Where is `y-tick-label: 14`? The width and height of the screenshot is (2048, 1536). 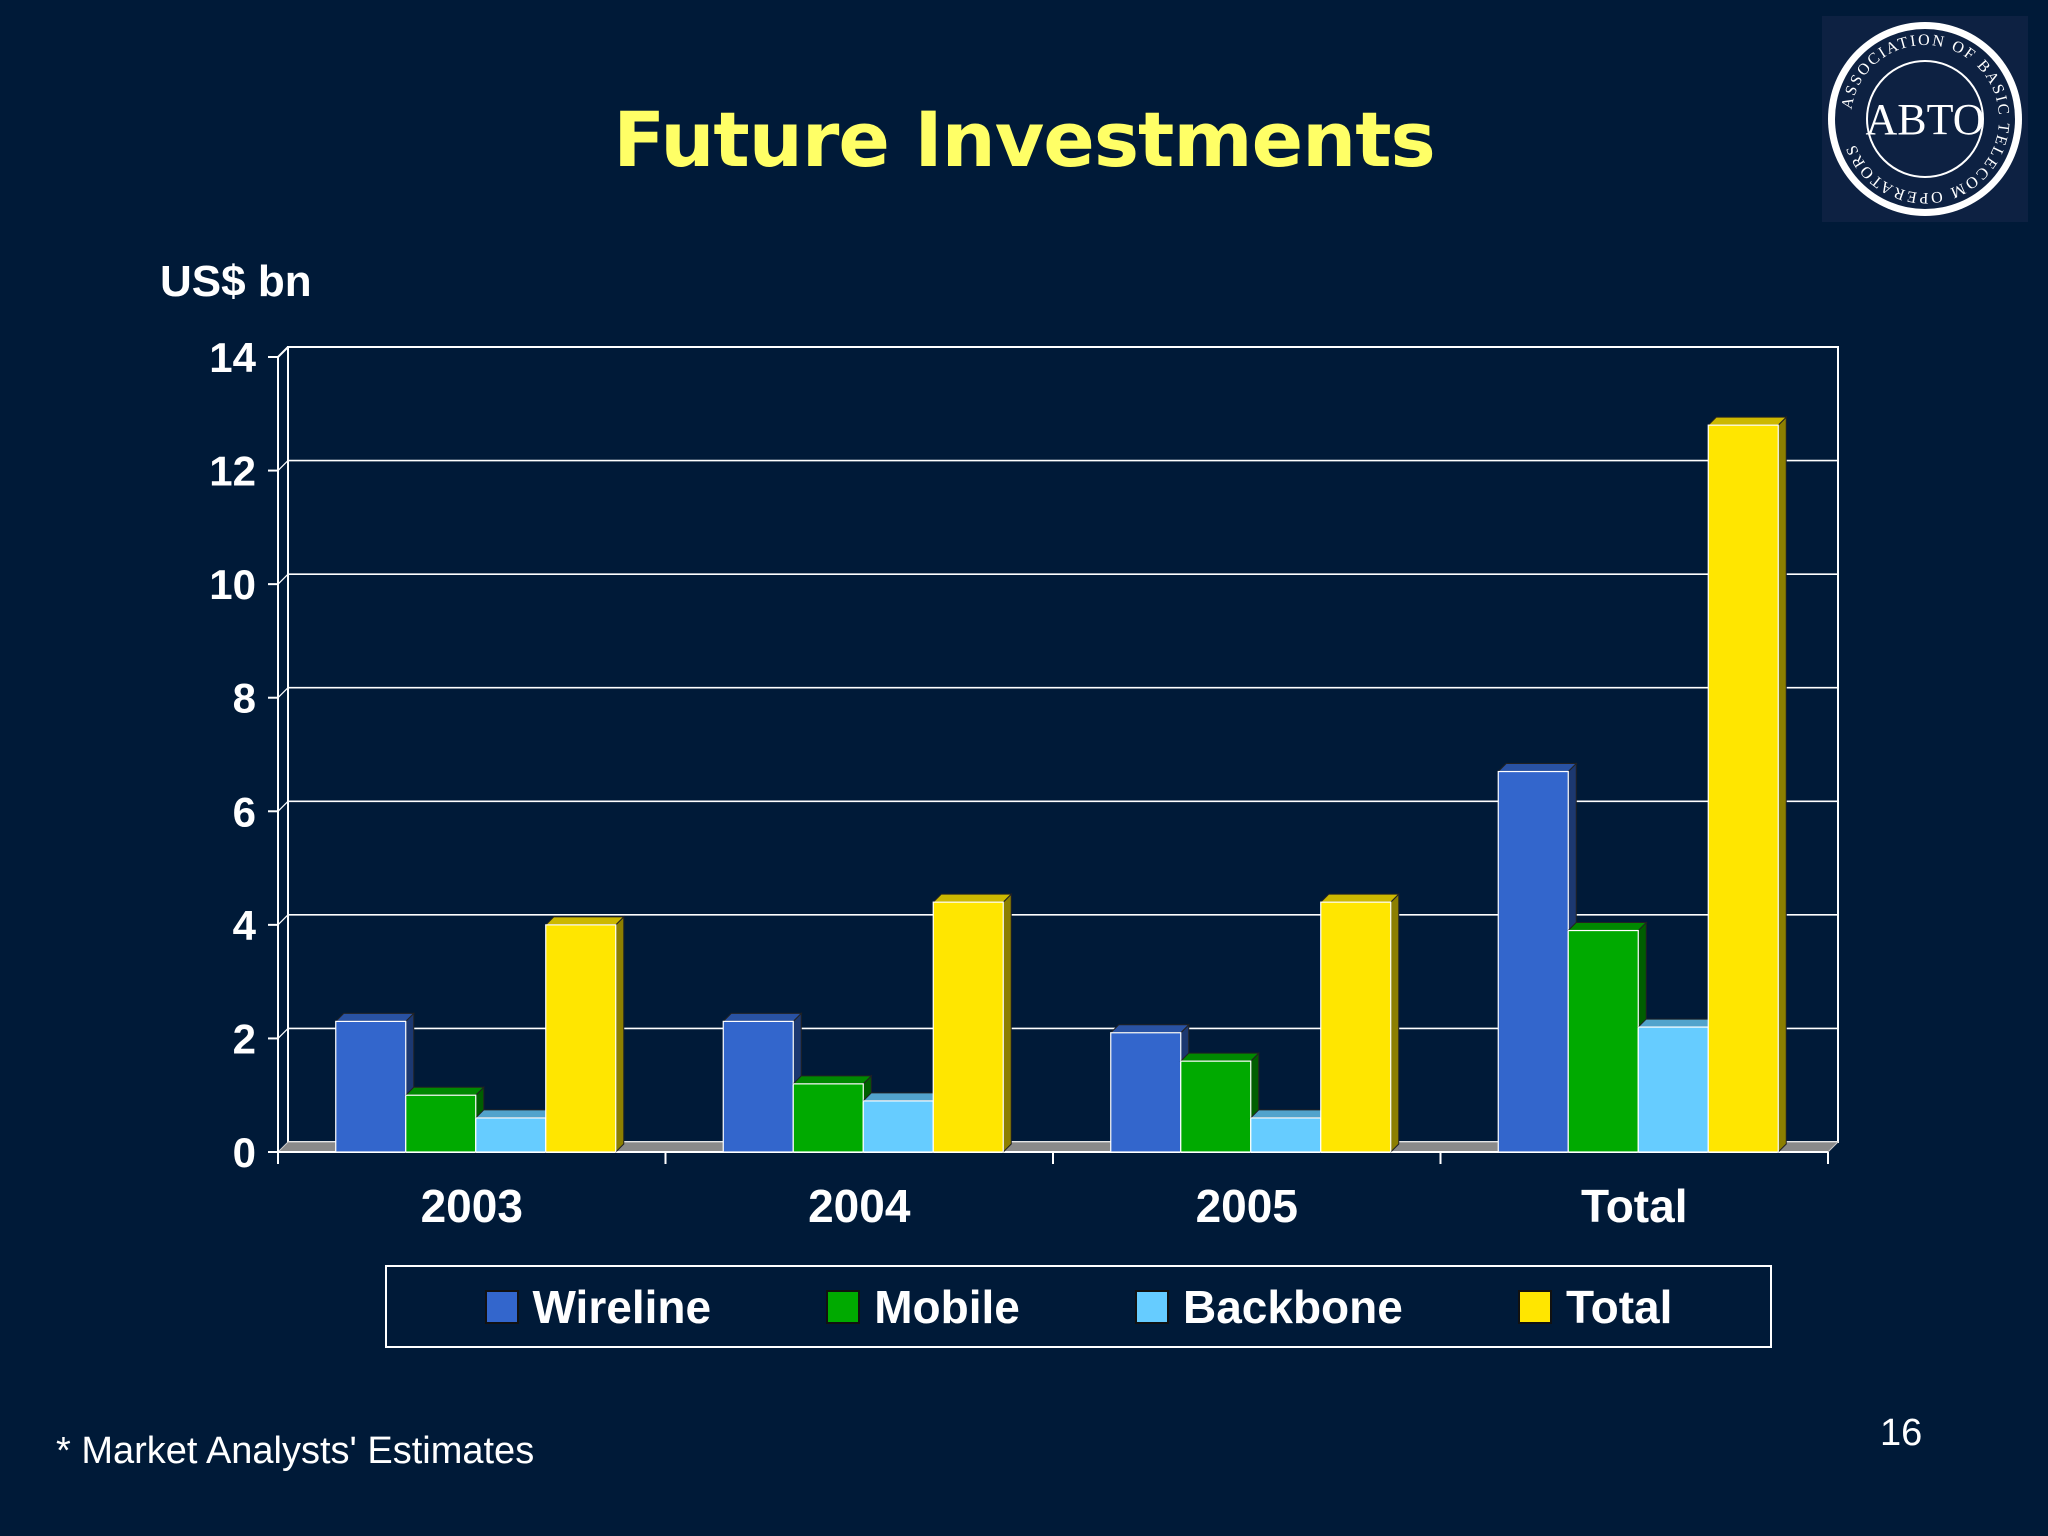
y-tick-label: 14 is located at coordinates (232, 357).